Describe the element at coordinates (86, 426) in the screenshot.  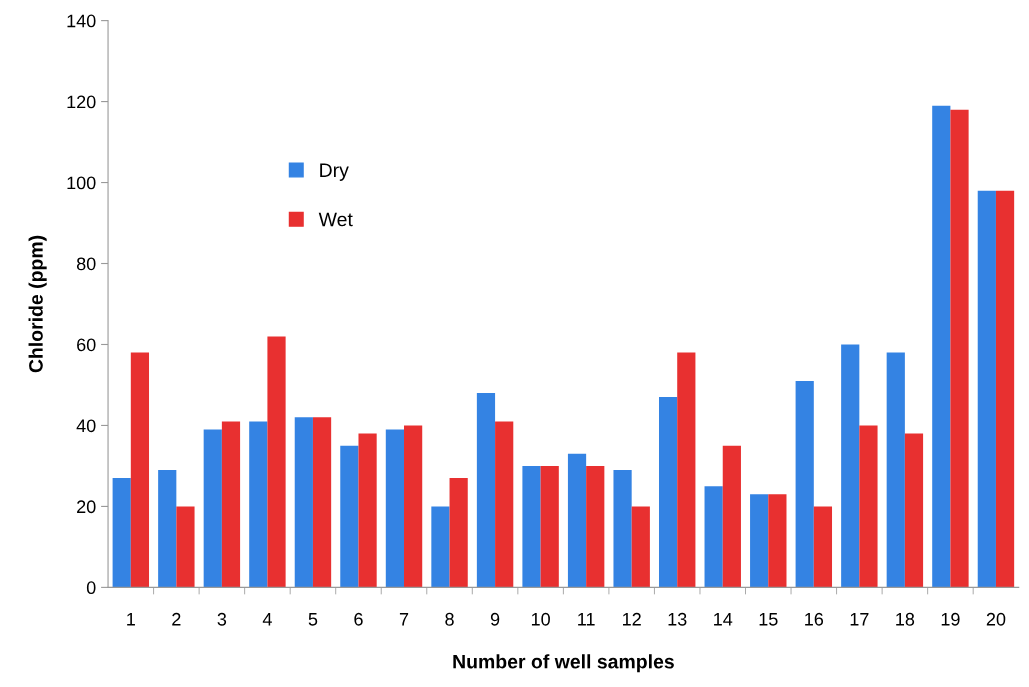
I see `y-tick-label: 40` at that location.